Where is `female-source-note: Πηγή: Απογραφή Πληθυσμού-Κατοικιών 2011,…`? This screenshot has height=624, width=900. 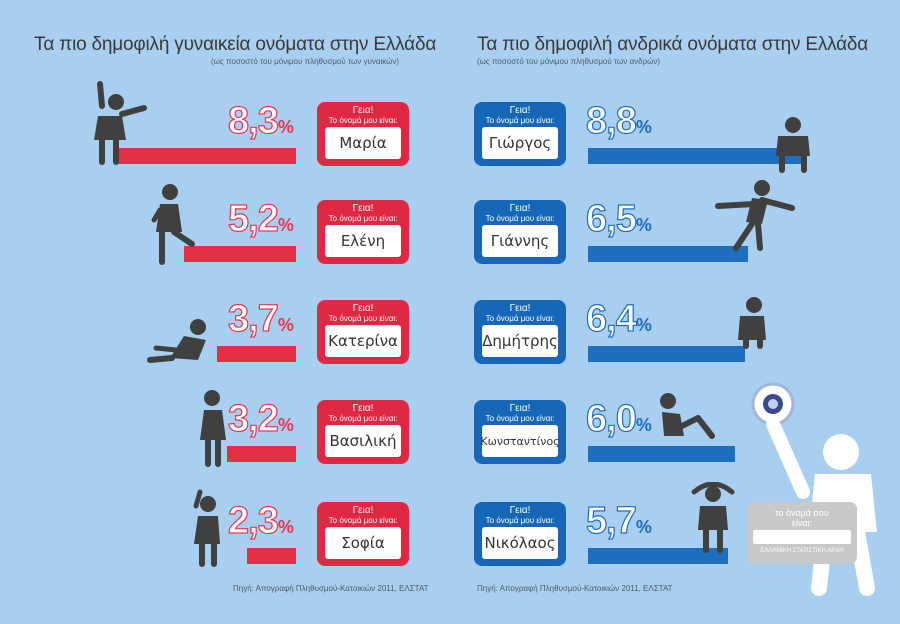
female-source-note: Πηγή: Απογραφή Πληθυσμού-Κατοικιών 2011,… is located at coordinates (331, 588).